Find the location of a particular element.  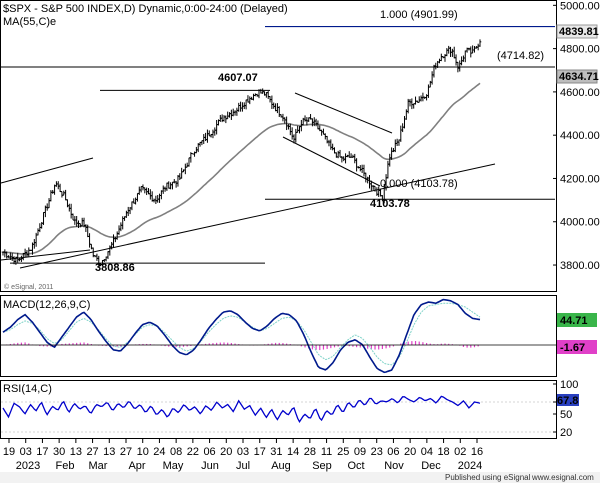

ma-value: 4634.71 is located at coordinates (579, 77).